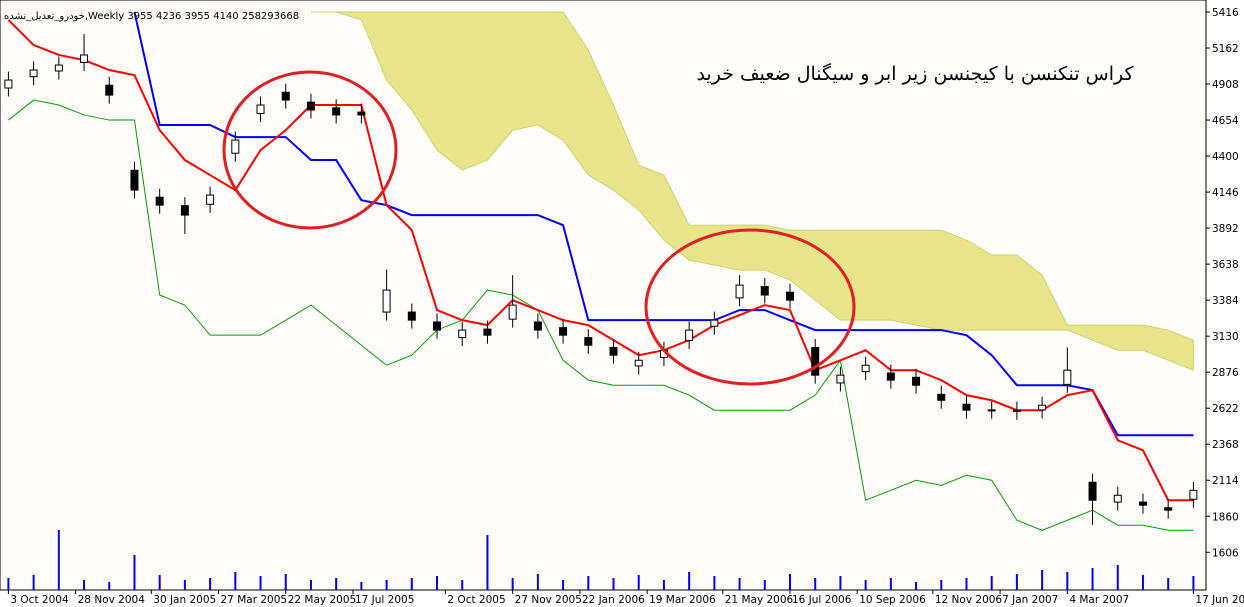 Image resolution: width=1244 pixels, height=607 pixels. I want to click on y-tick-label: 5162, so click(1225, 49).